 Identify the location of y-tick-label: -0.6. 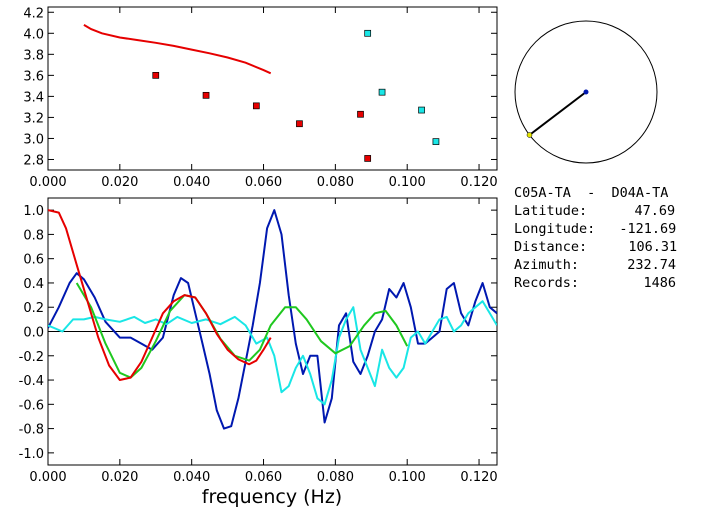
(31, 405).